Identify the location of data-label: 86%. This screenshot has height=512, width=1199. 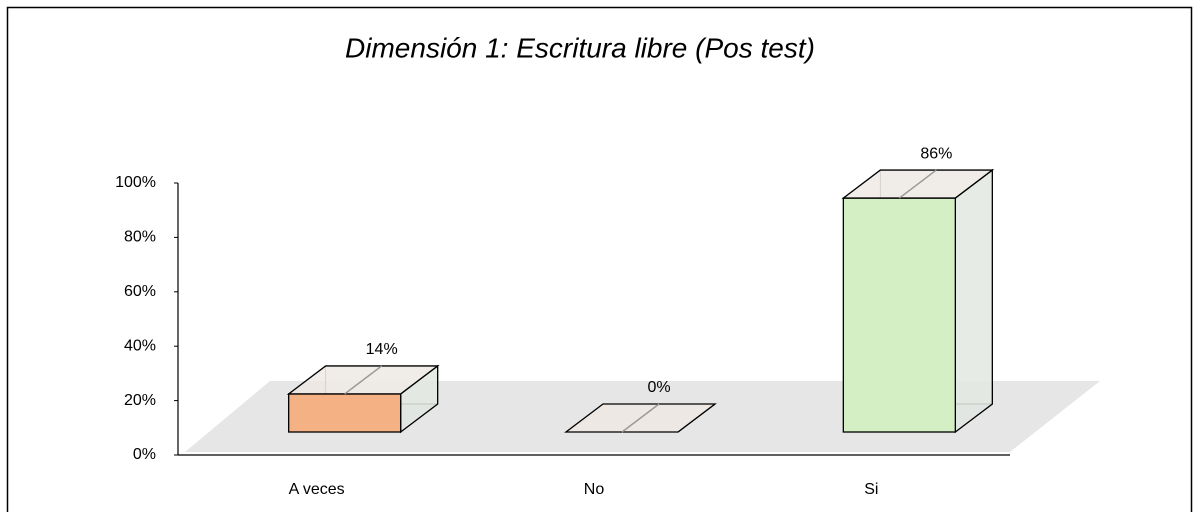
(936, 153).